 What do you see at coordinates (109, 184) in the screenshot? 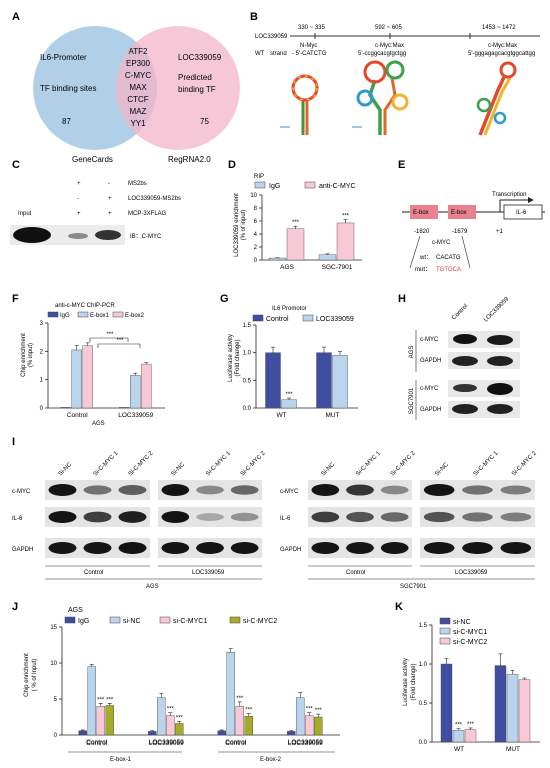
I see `blot-c-mark: -` at bounding box center [109, 184].